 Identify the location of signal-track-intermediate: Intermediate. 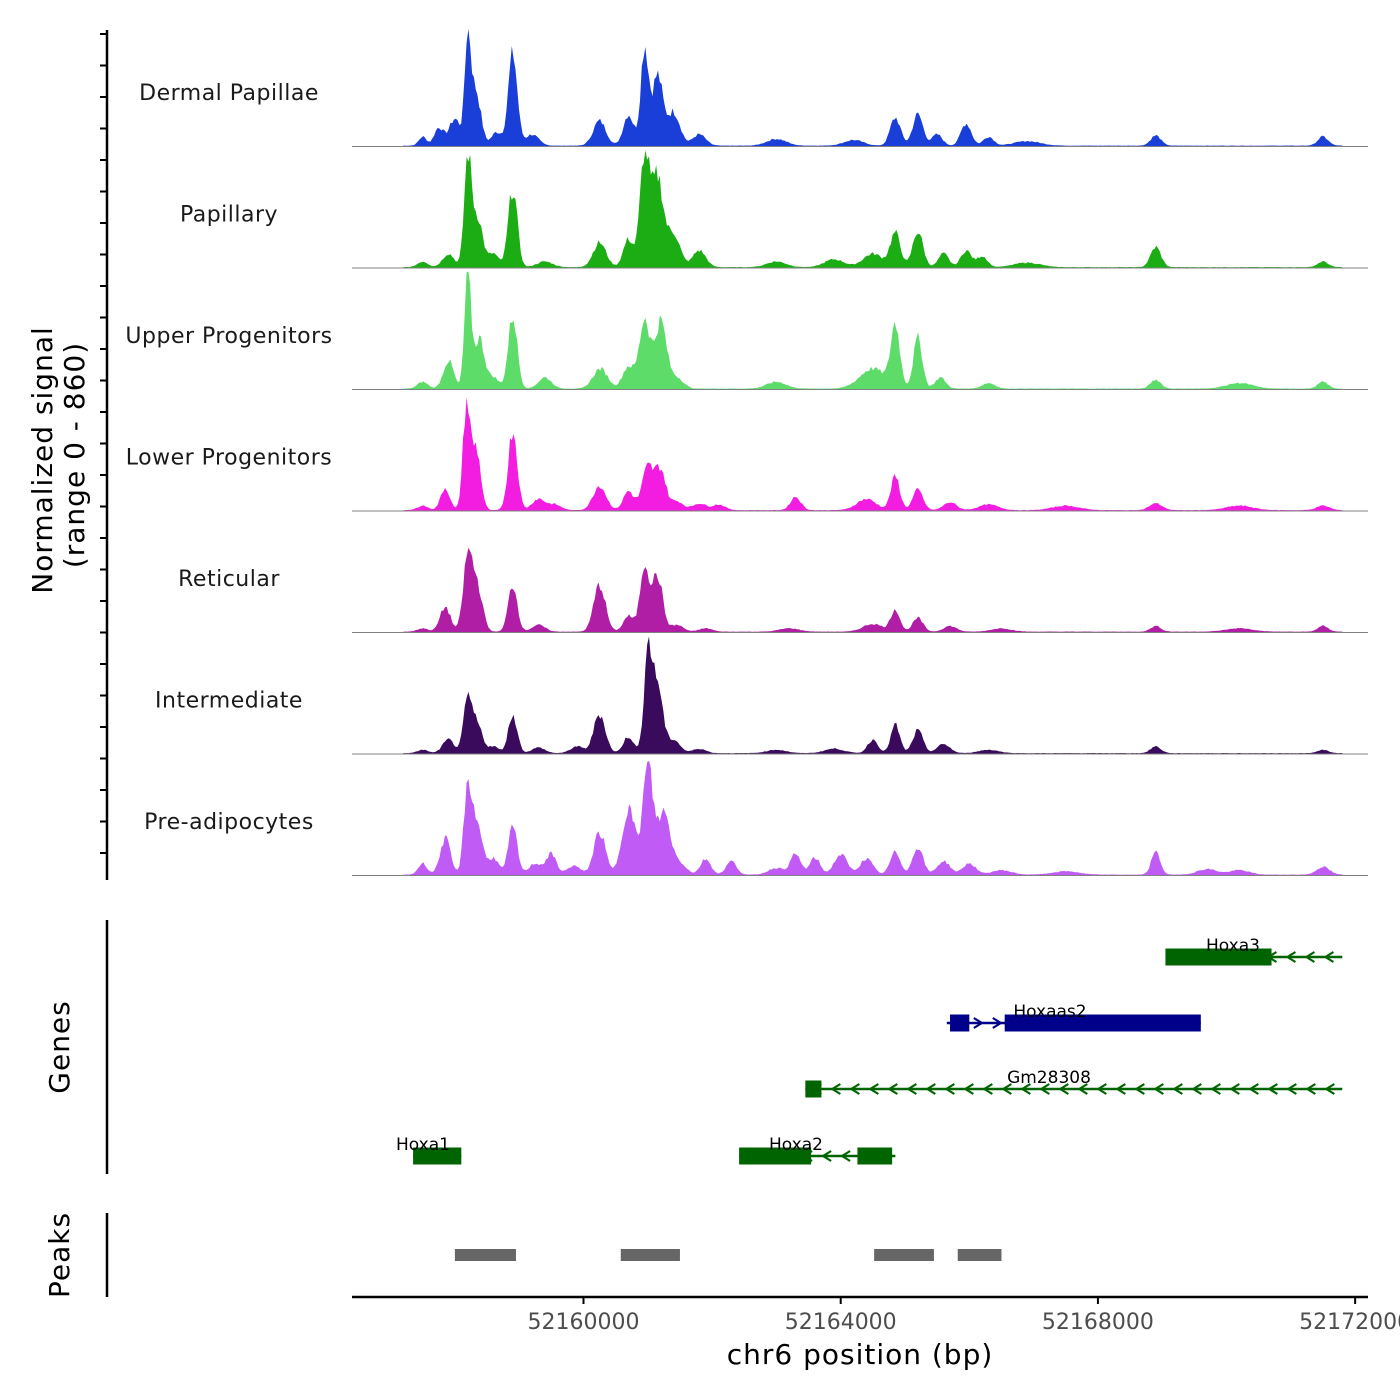
(761, 695).